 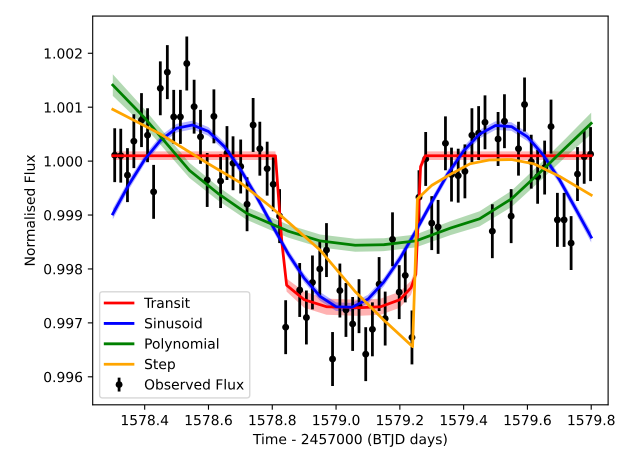 What do you see at coordinates (173, 323) in the screenshot?
I see `legend-label: Sinusoid` at bounding box center [173, 323].